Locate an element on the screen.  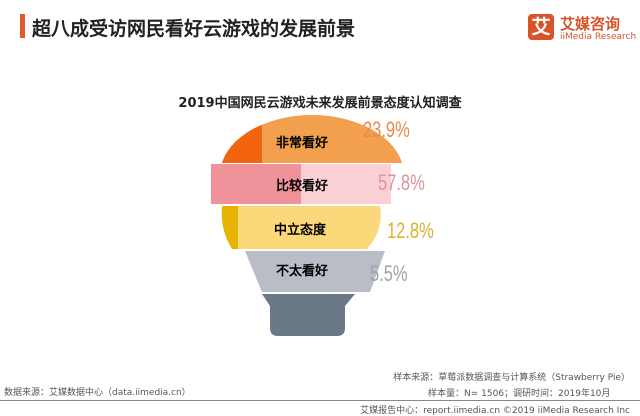
segment-2-main is located at coordinates (309, 227).